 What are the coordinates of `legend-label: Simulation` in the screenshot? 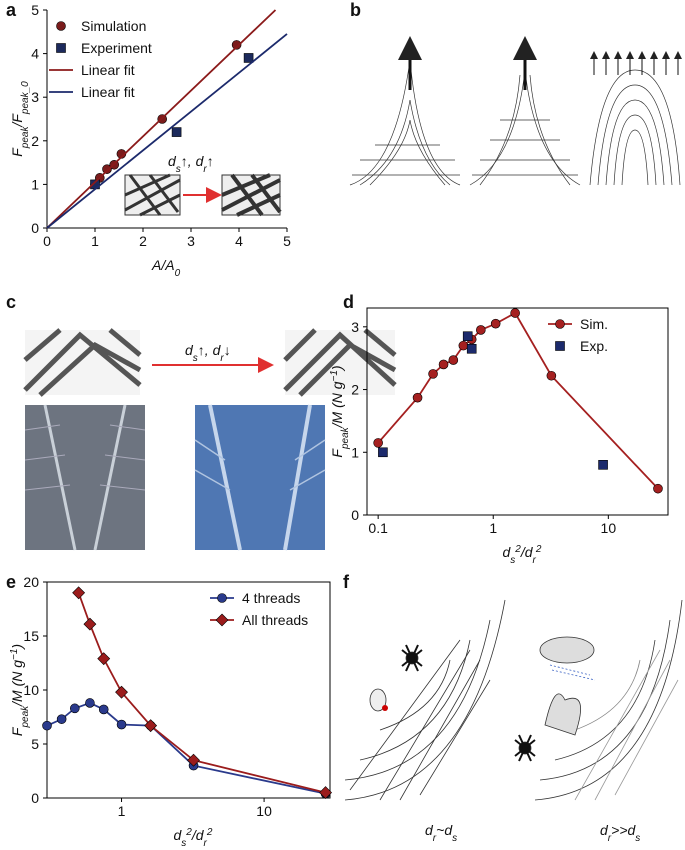 It's located at (113, 26).